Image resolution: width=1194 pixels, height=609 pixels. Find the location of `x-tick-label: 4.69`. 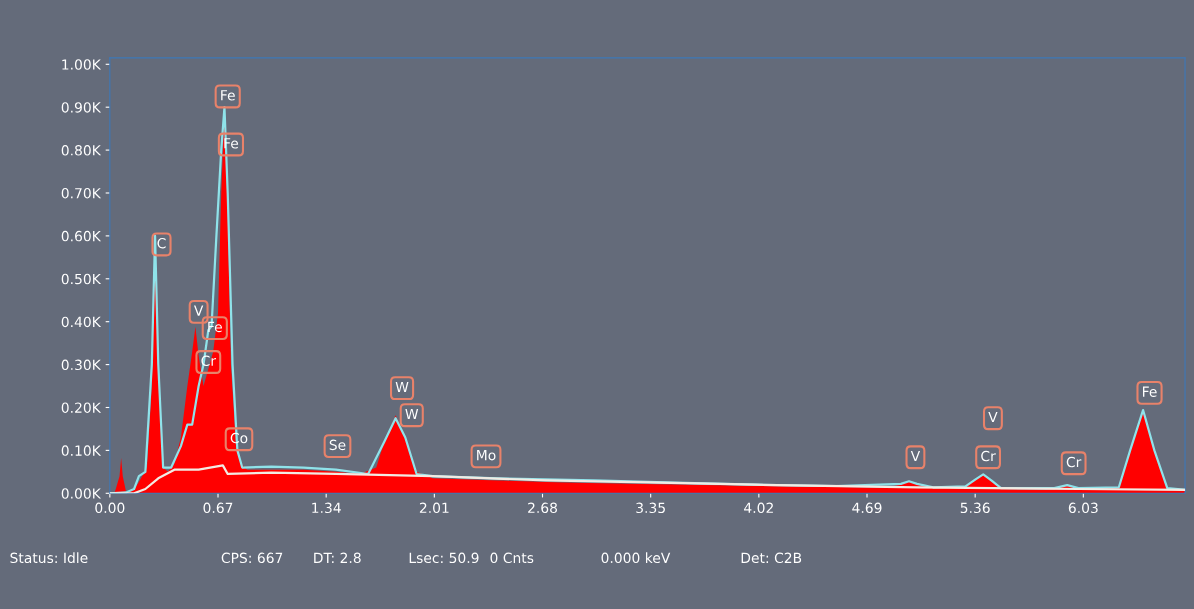

x-tick-label: 4.69 is located at coordinates (867, 508).